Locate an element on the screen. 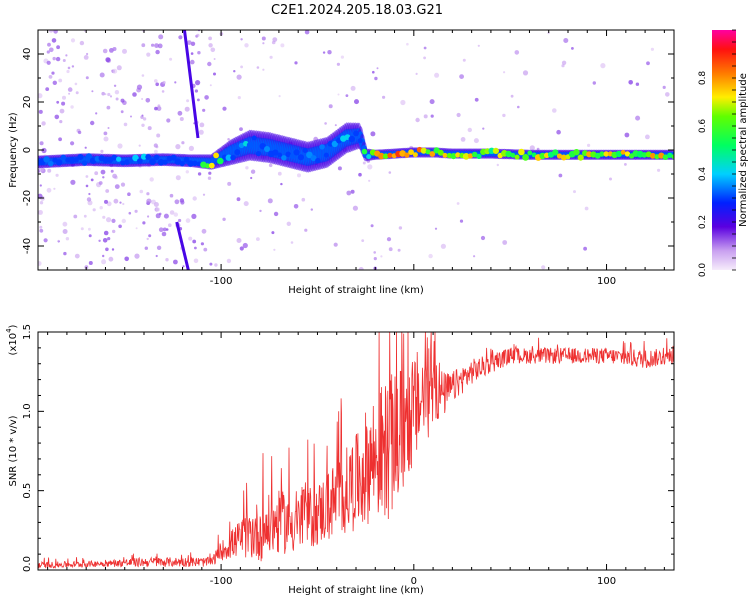 This screenshot has width=750, height=600. x-tick-label: 100 is located at coordinates (606, 281).